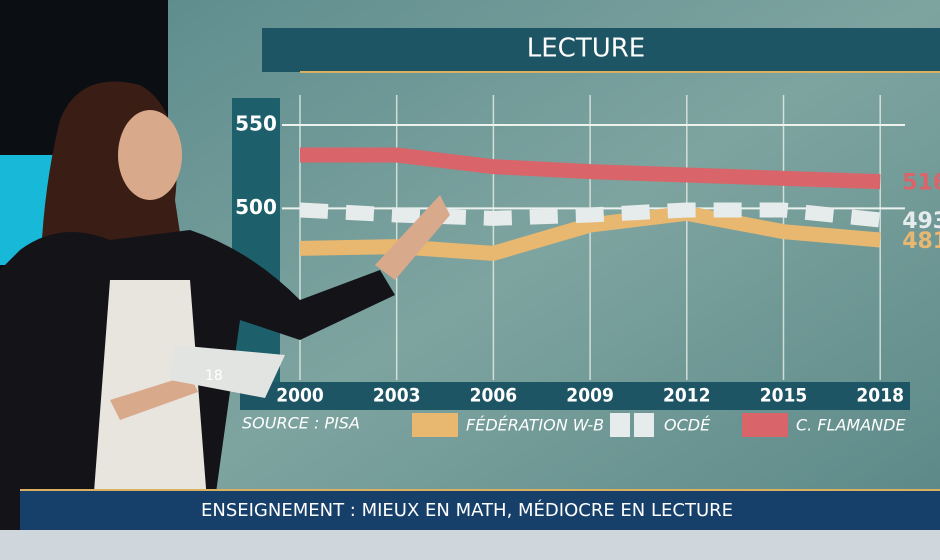 The height and width of the screenshot is (560, 940). Describe the element at coordinates (256, 124) in the screenshot. I see `y-tick-label: 550` at that location.